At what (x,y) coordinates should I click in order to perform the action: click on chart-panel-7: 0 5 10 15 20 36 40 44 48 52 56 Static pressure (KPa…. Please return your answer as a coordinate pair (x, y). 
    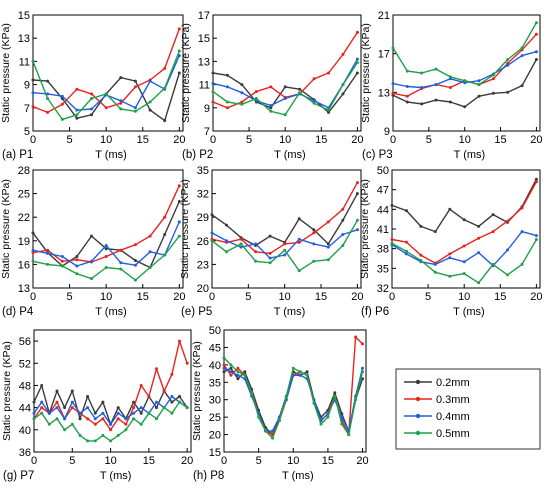
    Looking at the image, I should click on (97, 405).